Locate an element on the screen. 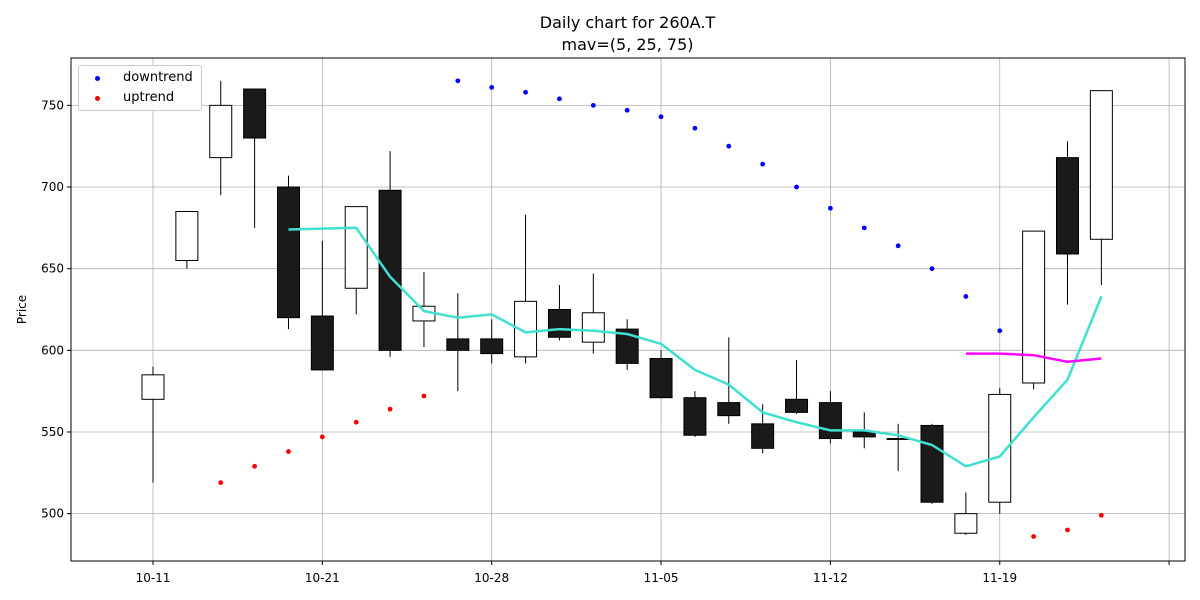  legend-marker-downtrend is located at coordinates (97, 78).